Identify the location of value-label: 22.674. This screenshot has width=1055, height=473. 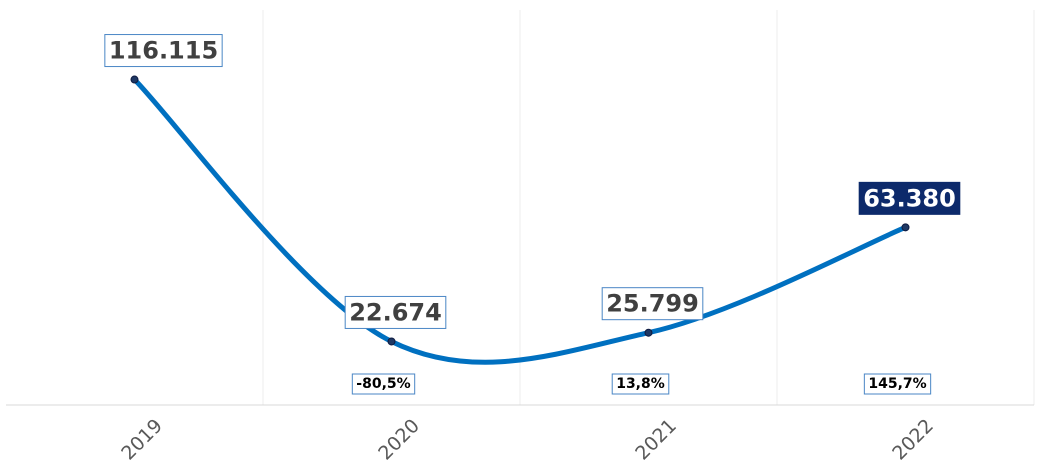
(395, 312).